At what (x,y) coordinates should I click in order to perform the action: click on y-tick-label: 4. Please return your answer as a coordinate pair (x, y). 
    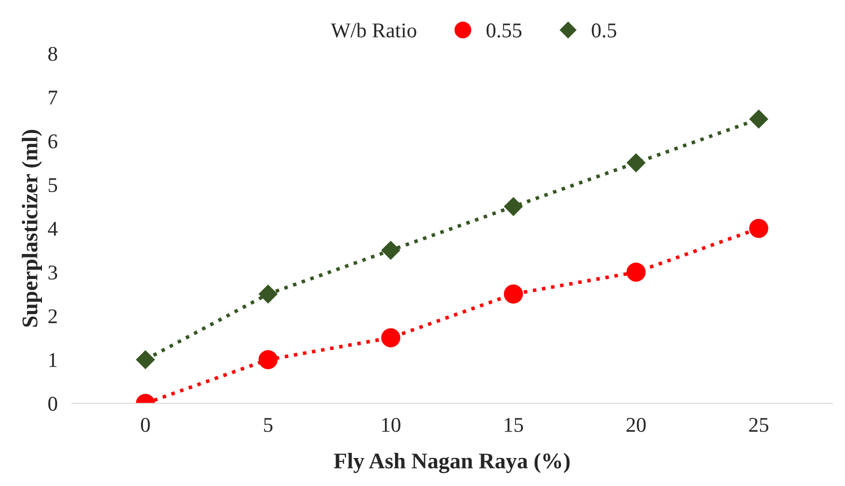
    Looking at the image, I should click on (53, 229).